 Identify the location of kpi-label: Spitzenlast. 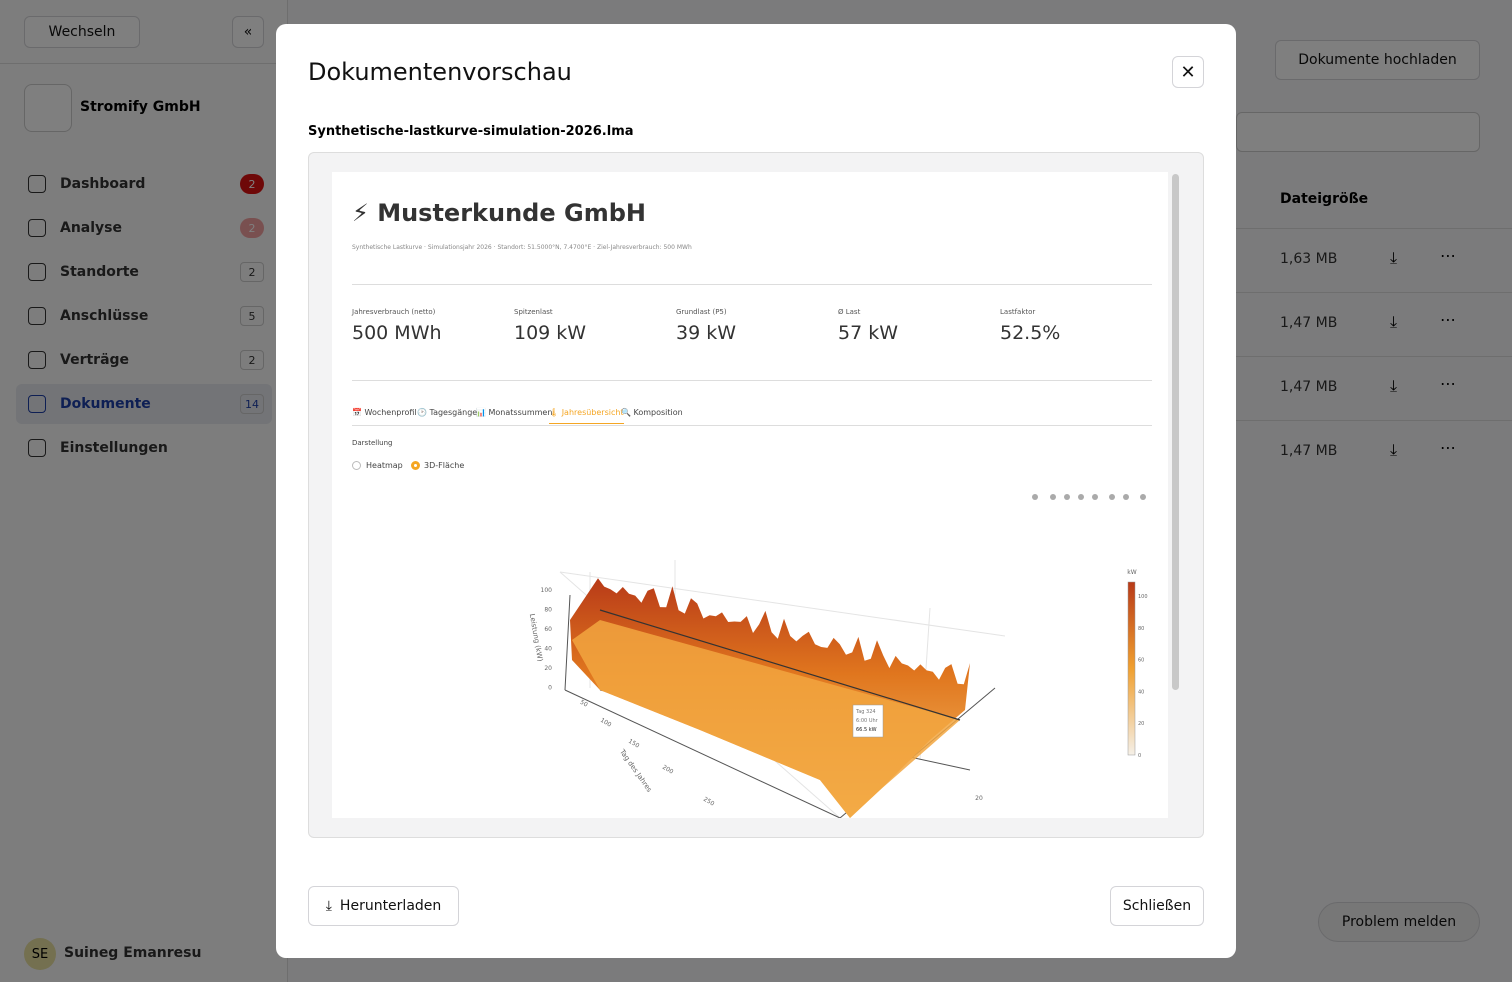
(533, 312).